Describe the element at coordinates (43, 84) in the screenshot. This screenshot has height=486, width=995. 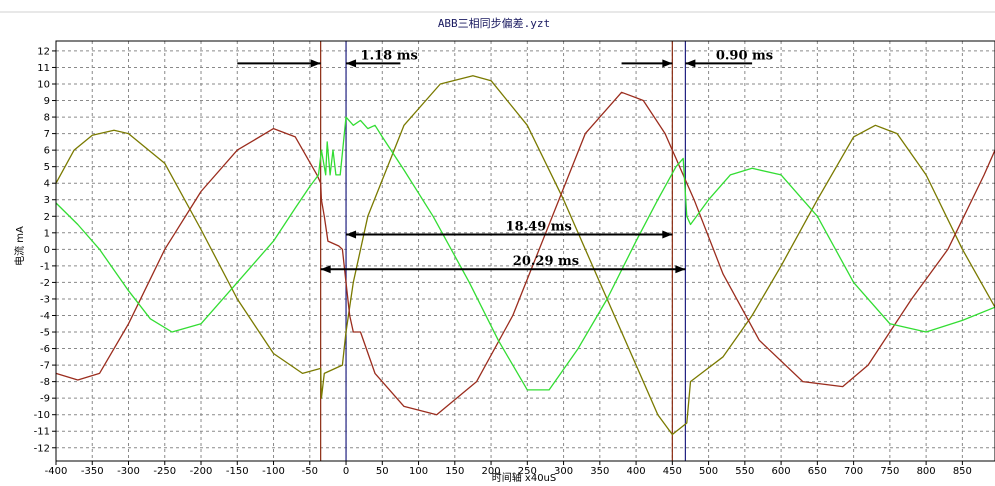
I see `y-tick-label: 10` at that location.